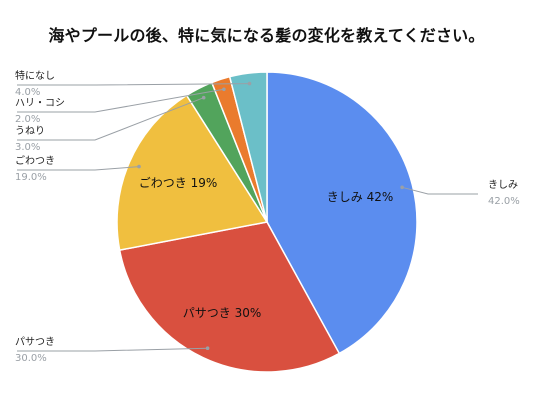 This screenshot has height=400, width=533. Describe the element at coordinates (35, 342) in the screenshot. I see `slice-label-1: パサつき` at that location.